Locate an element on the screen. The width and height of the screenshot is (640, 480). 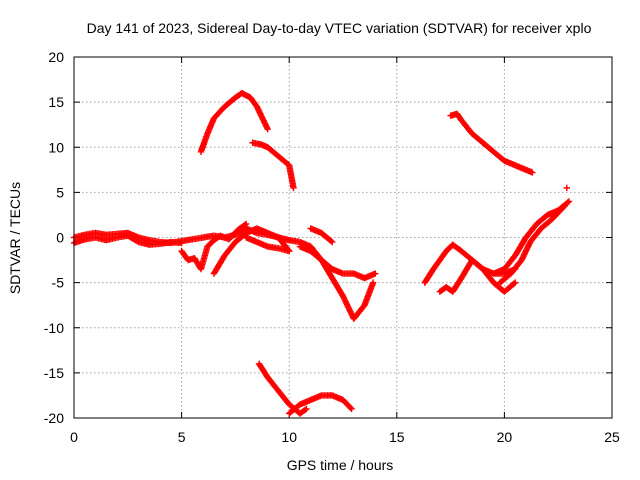
x-tick-label: 5 is located at coordinates (182, 437).